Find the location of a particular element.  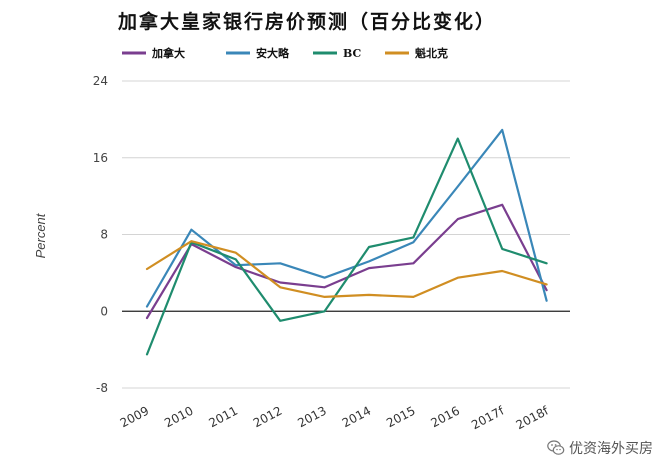

x-tick-label: 2014 is located at coordinates (357, 417).